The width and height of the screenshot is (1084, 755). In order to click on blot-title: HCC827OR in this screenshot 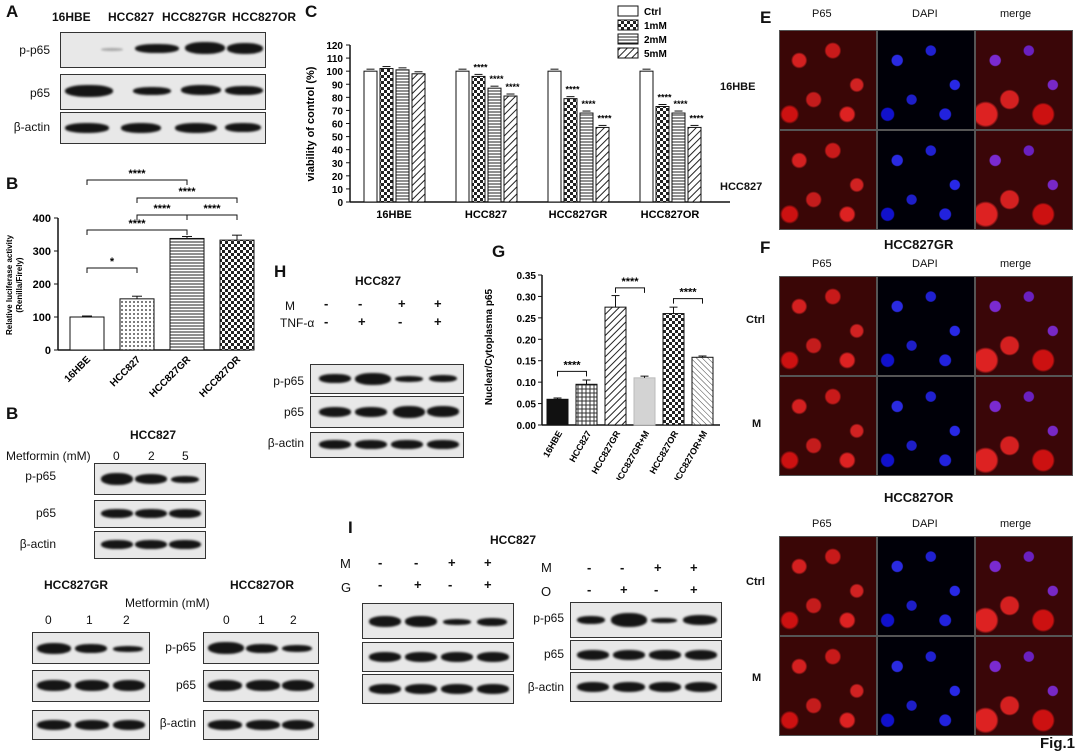, I will do `click(262, 585)`.